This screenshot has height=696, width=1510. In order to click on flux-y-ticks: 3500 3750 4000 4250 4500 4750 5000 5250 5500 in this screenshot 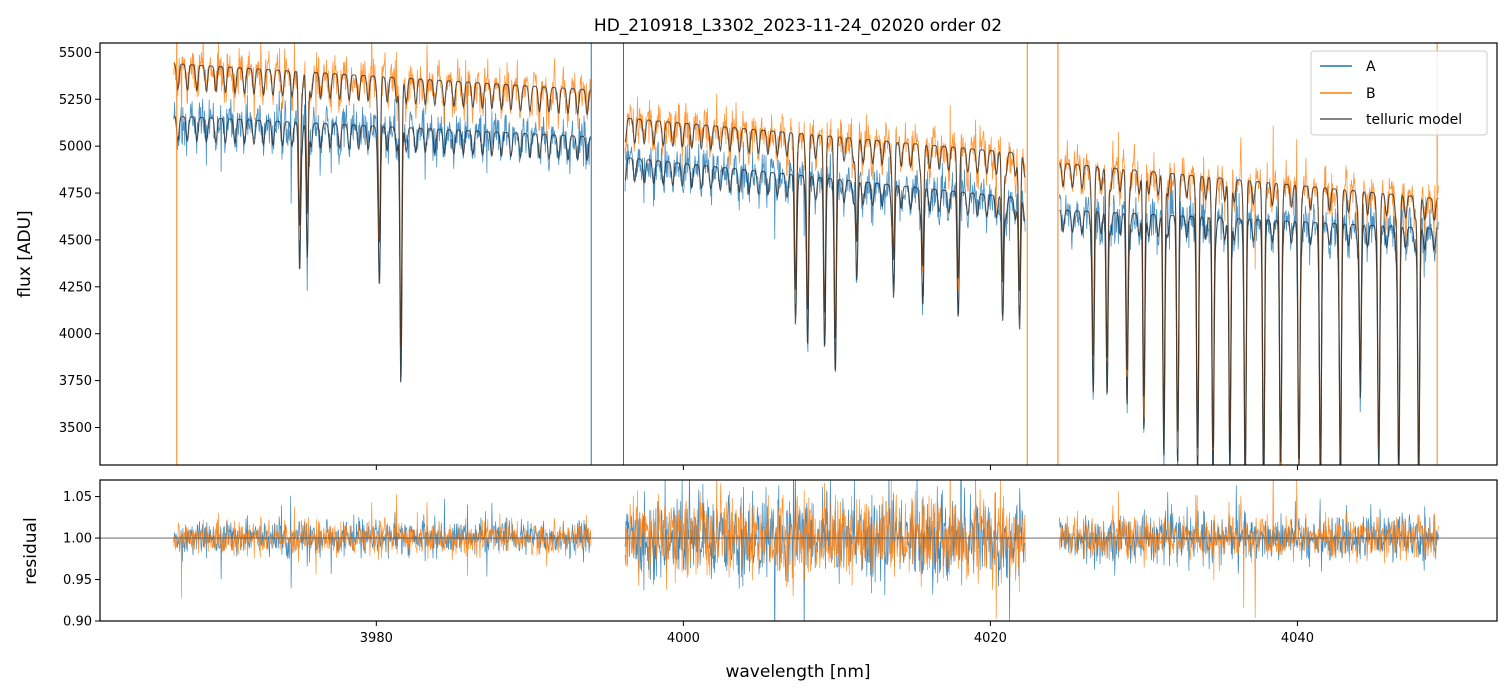, I will do `click(79, 241)`.